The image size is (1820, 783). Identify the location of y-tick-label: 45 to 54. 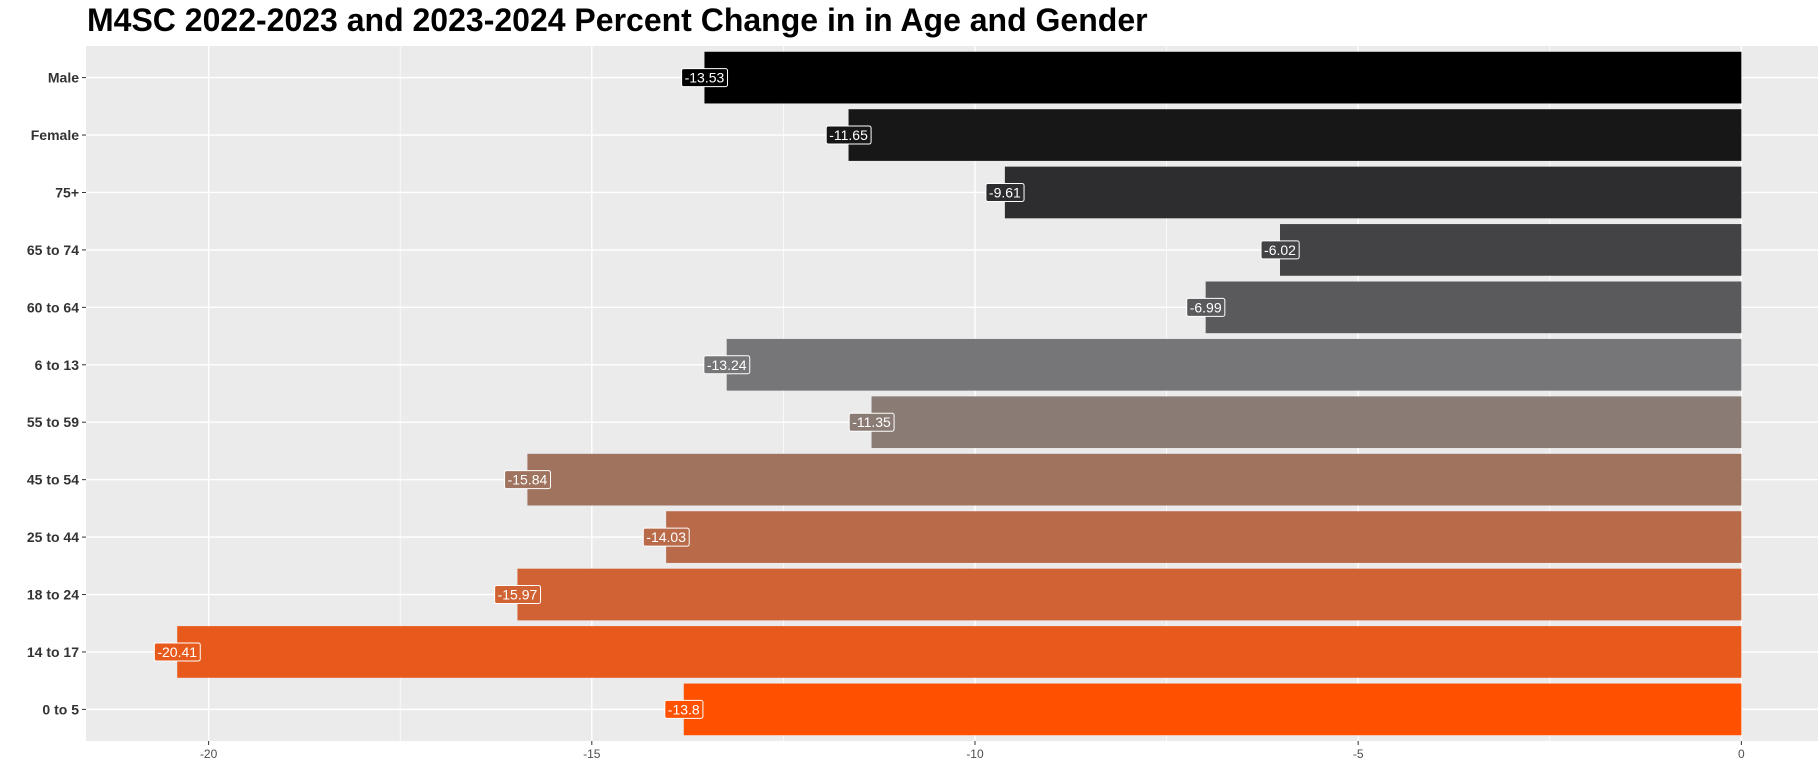
(53, 480).